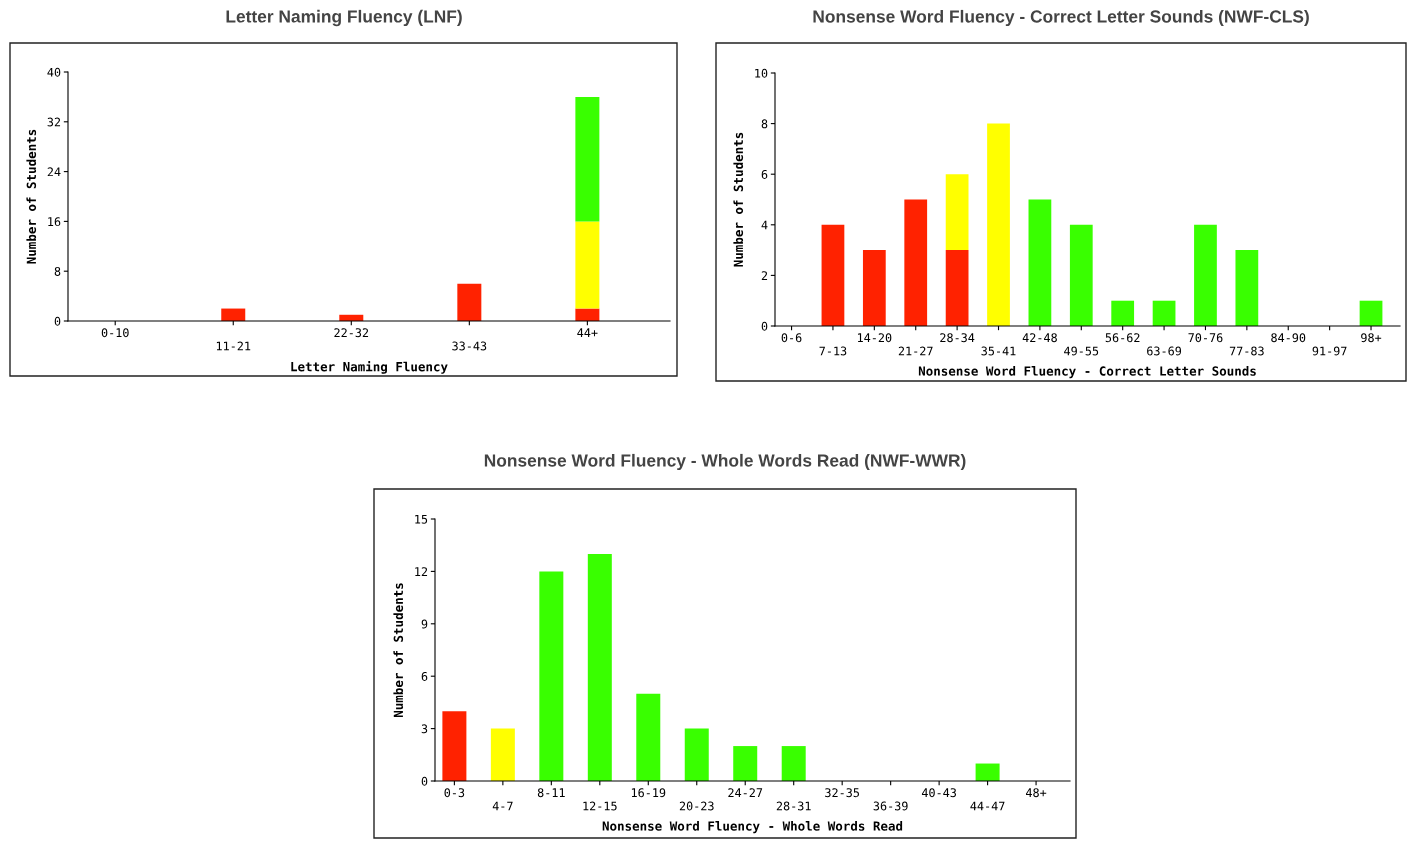 This screenshot has width=1407, height=852. Describe the element at coordinates (424, 729) in the screenshot. I see `y-tick-label: 3` at that location.